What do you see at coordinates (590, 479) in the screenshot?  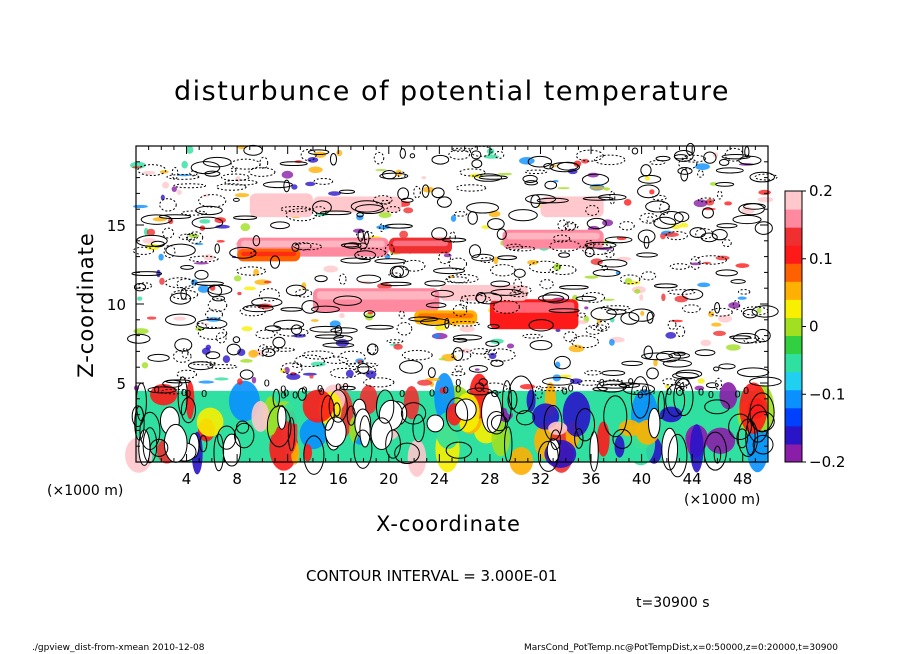 I see `x-tick-label: 36` at bounding box center [590, 479].